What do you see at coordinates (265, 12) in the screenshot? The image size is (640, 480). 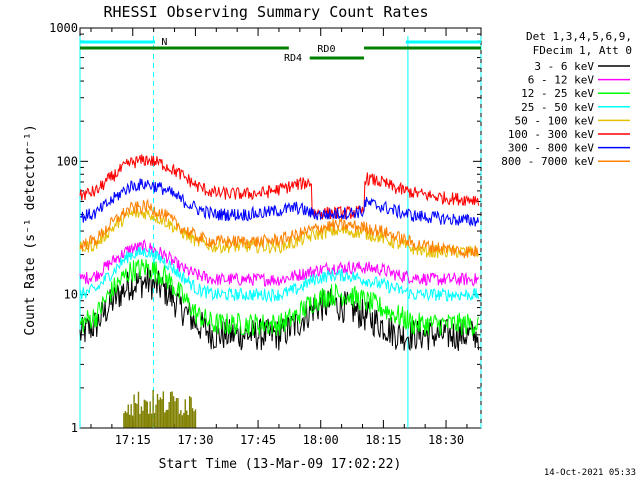 I see `chart-title: RHESSI Observing Summary Count Rates` at bounding box center [265, 12].